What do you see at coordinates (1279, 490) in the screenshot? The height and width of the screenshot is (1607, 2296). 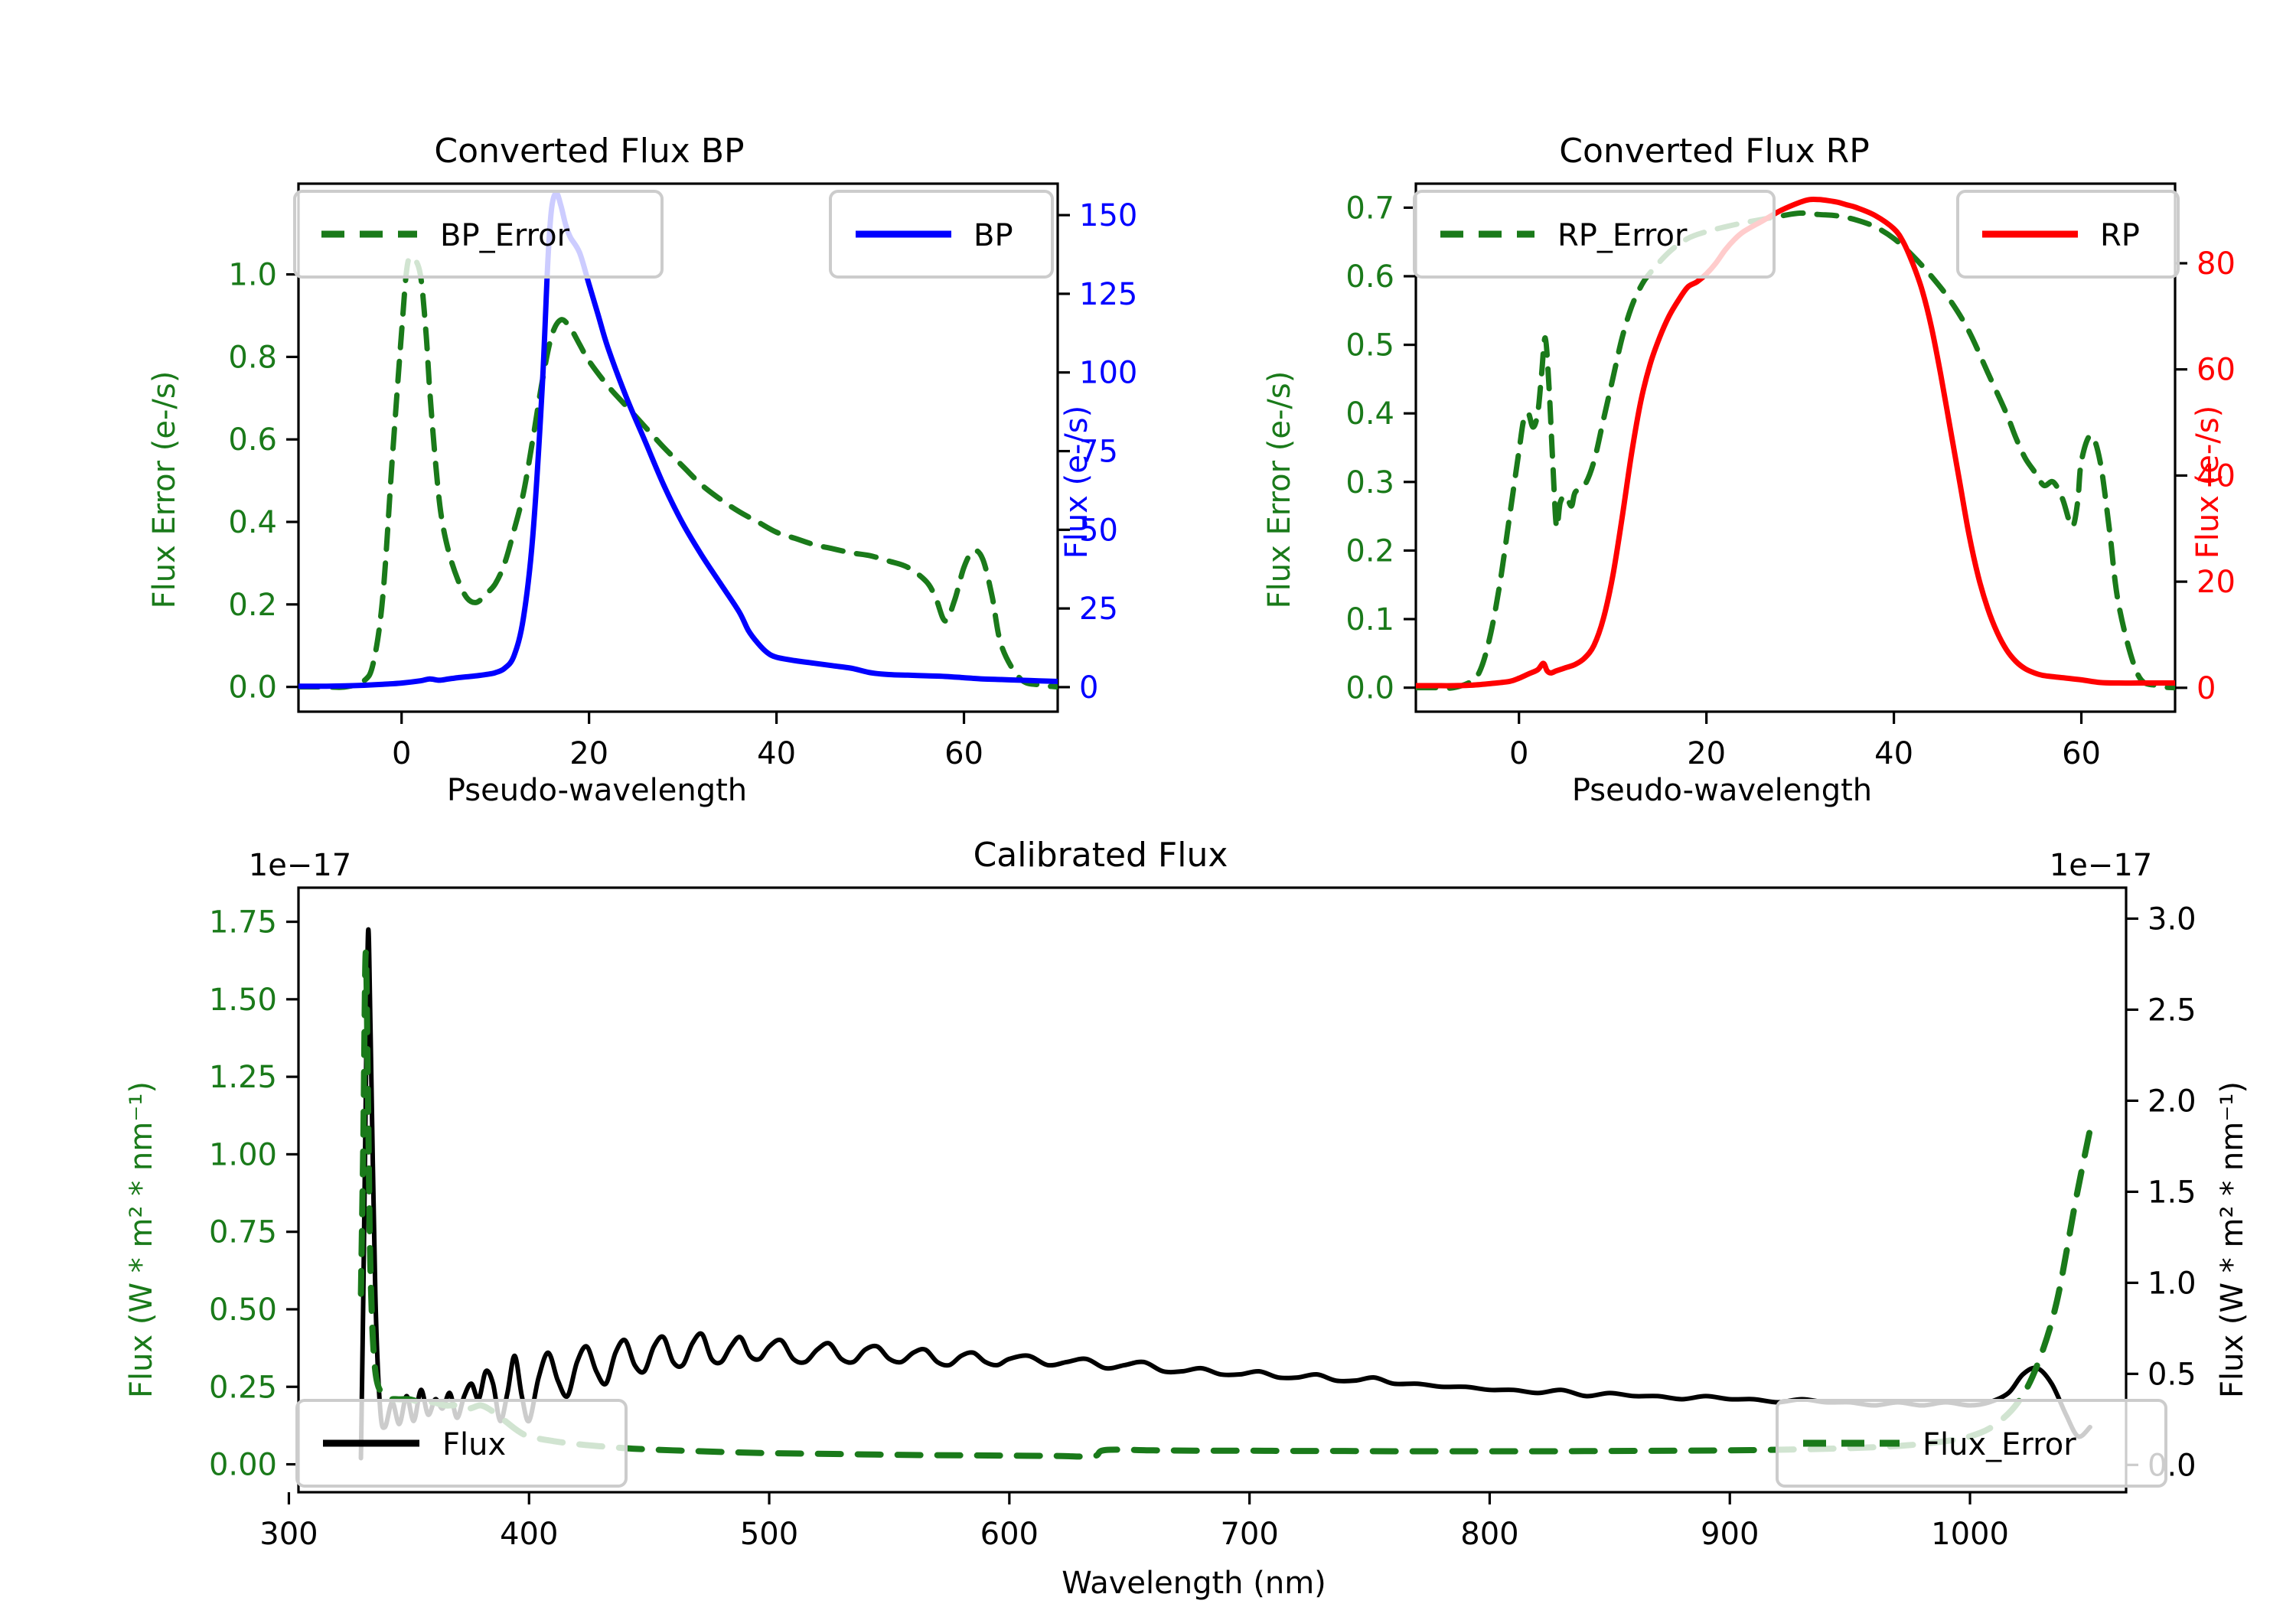 I see `rp-ylabel-left: Flux Error (e-/s)` at bounding box center [1279, 490].